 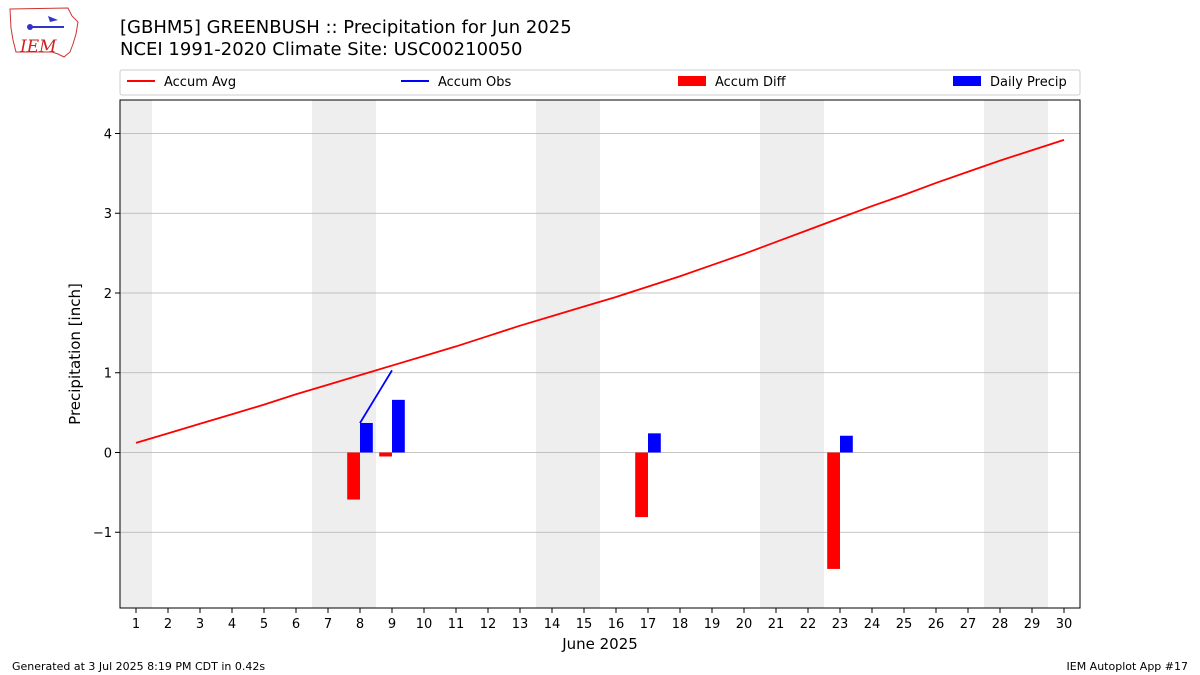 What do you see at coordinates (108, 214) in the screenshot?
I see `y-tick-label: 3` at bounding box center [108, 214].